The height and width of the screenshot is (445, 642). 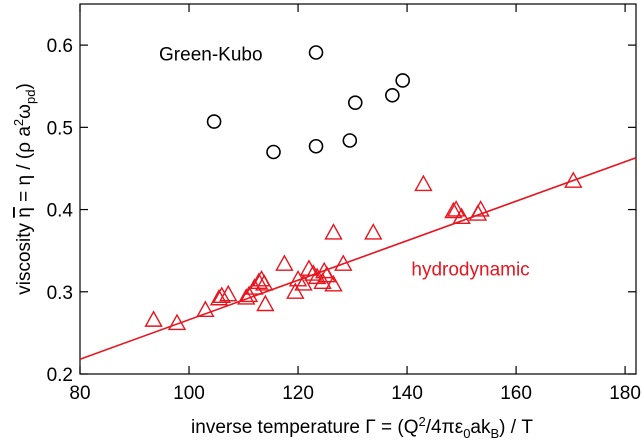 I want to click on x-axis-label: inverse temperature Γ = (Q2/4πε0akB) / T, so click(x=362, y=427).